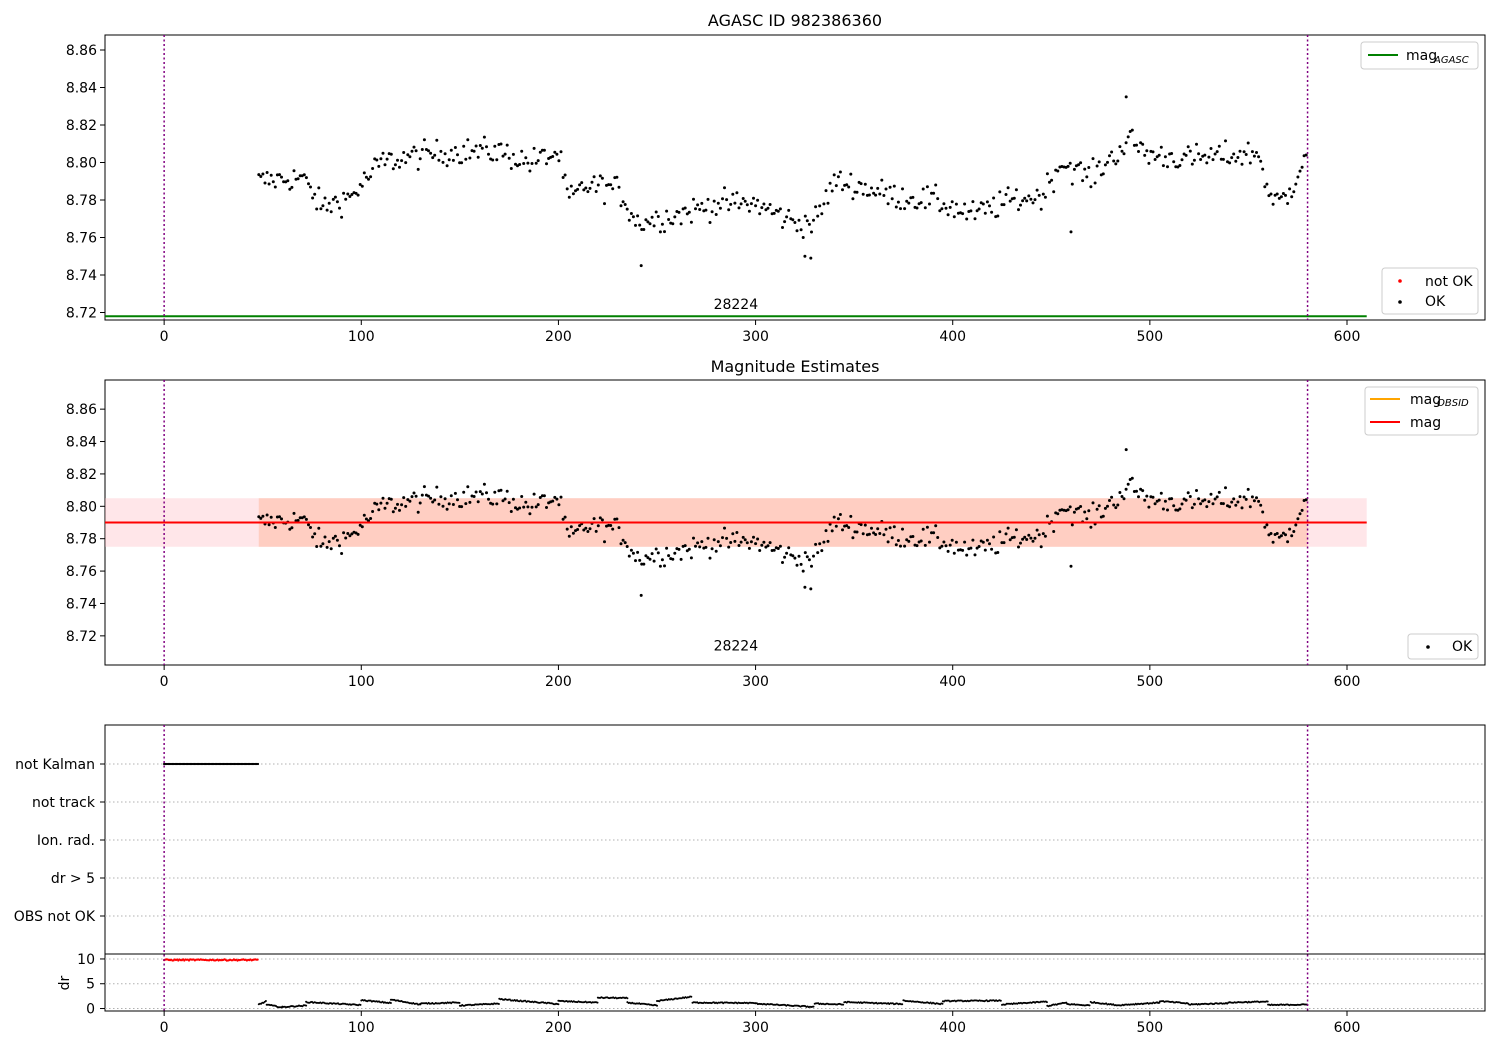 The image size is (1500, 1050). Describe the element at coordinates (1419, 55) in the screenshot. I see `panel-1-line-legend: mag AGASC` at that location.